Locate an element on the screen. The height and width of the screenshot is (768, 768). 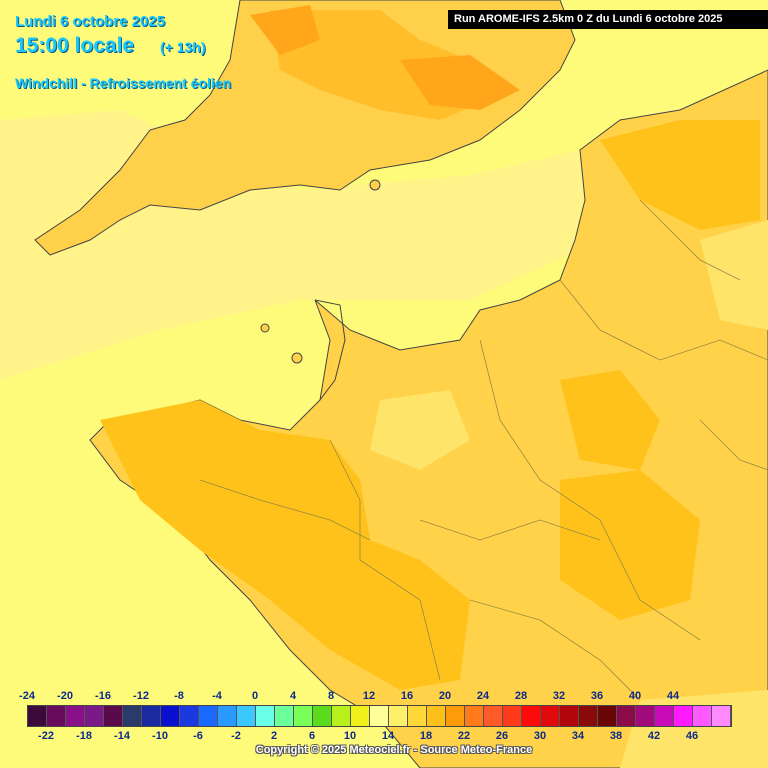
forecast-lead-time: (+ 13h) is located at coordinates (183, 47).